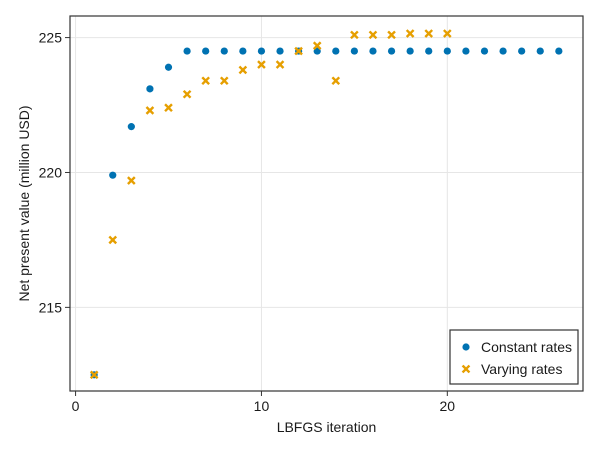 This screenshot has height=450, width=600. I want to click on y-tick-label: 220, so click(51, 172).